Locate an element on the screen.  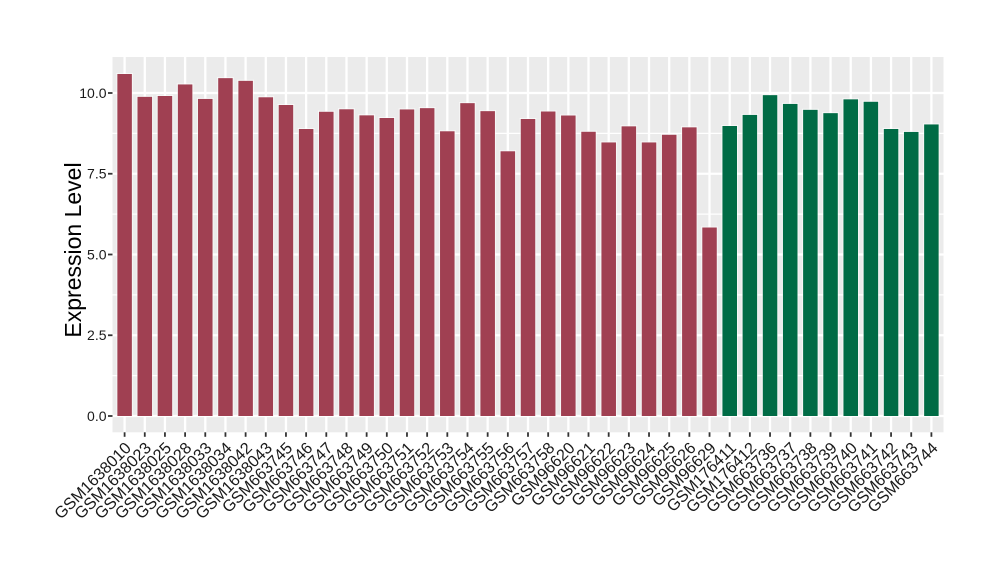
svg-text: 10.0 is located at coordinates (92, 93).